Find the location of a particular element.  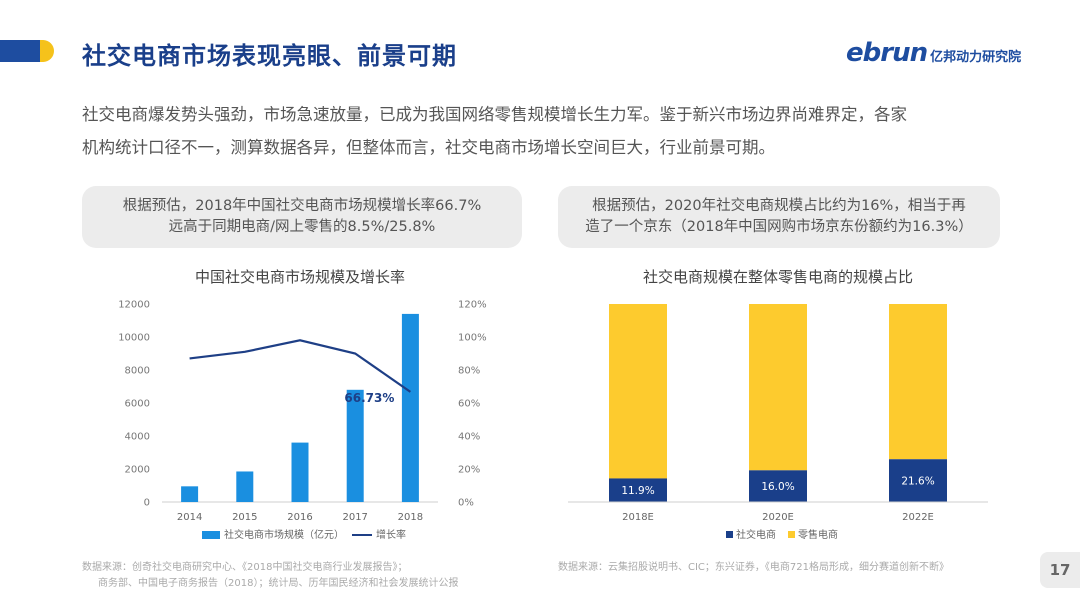

chart1-left-tick: 10000 is located at coordinates (134, 338).